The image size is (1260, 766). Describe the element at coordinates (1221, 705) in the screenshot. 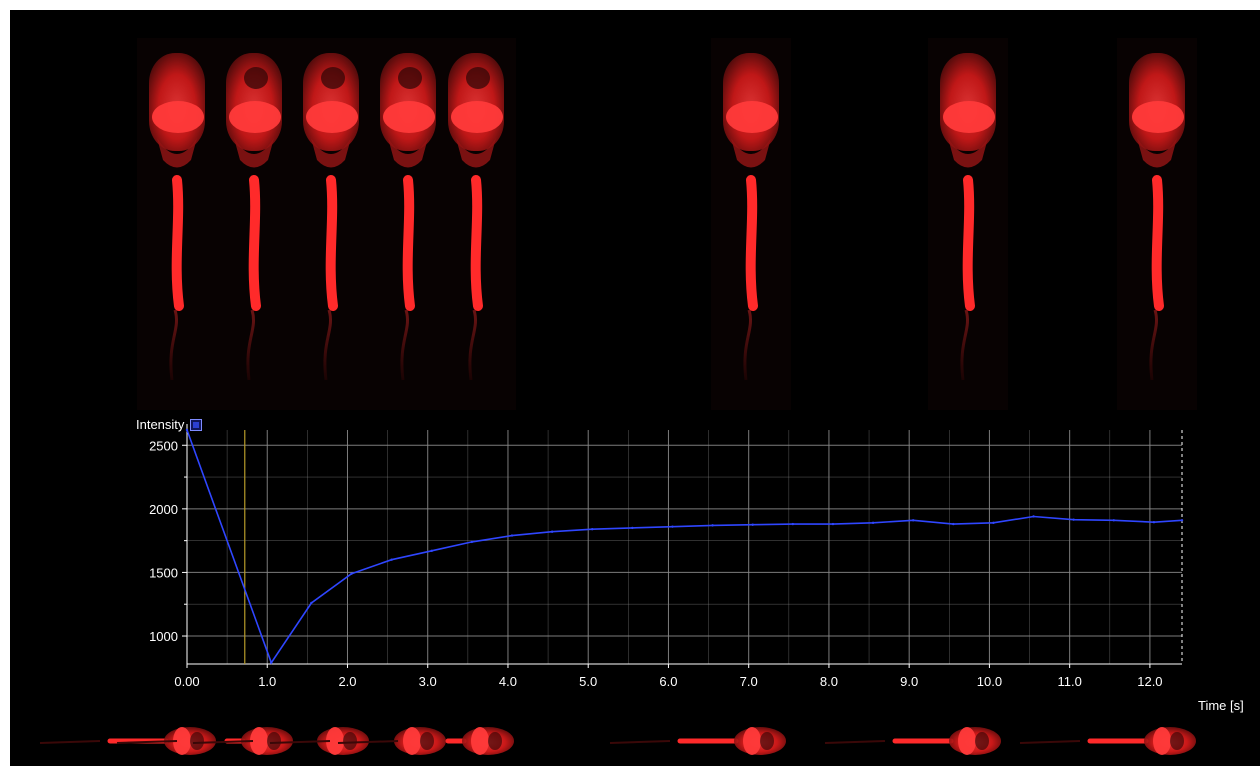

I see `x-axis-label: Time [s]` at that location.